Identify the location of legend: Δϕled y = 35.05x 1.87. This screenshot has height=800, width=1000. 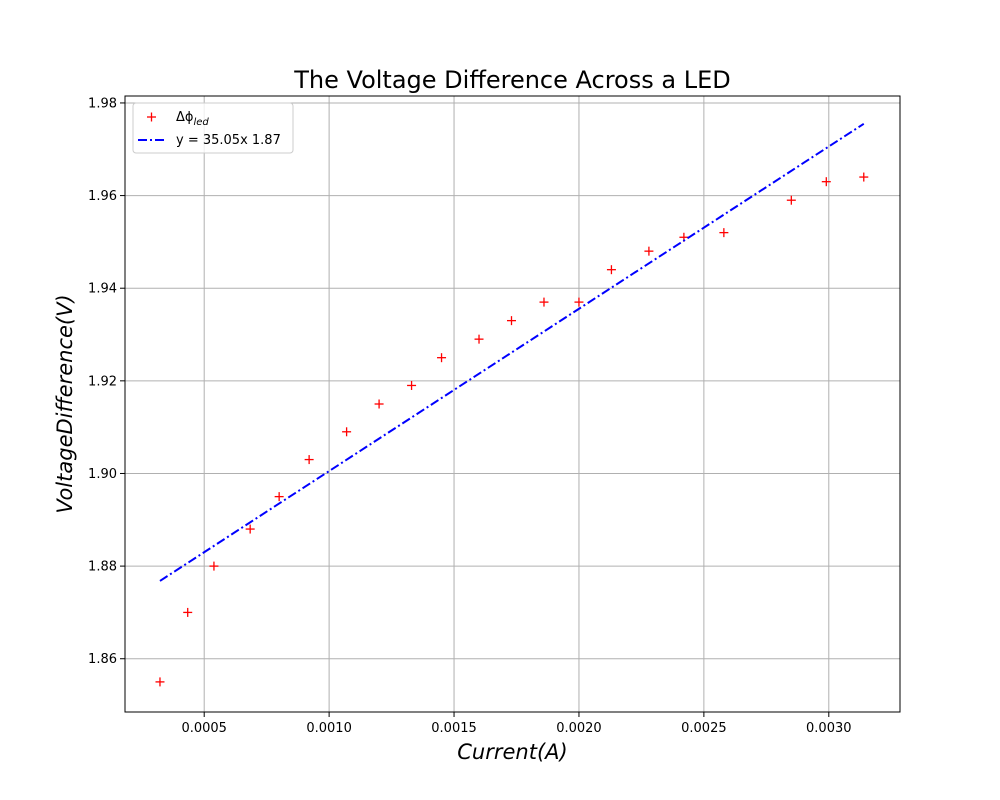
(213, 128).